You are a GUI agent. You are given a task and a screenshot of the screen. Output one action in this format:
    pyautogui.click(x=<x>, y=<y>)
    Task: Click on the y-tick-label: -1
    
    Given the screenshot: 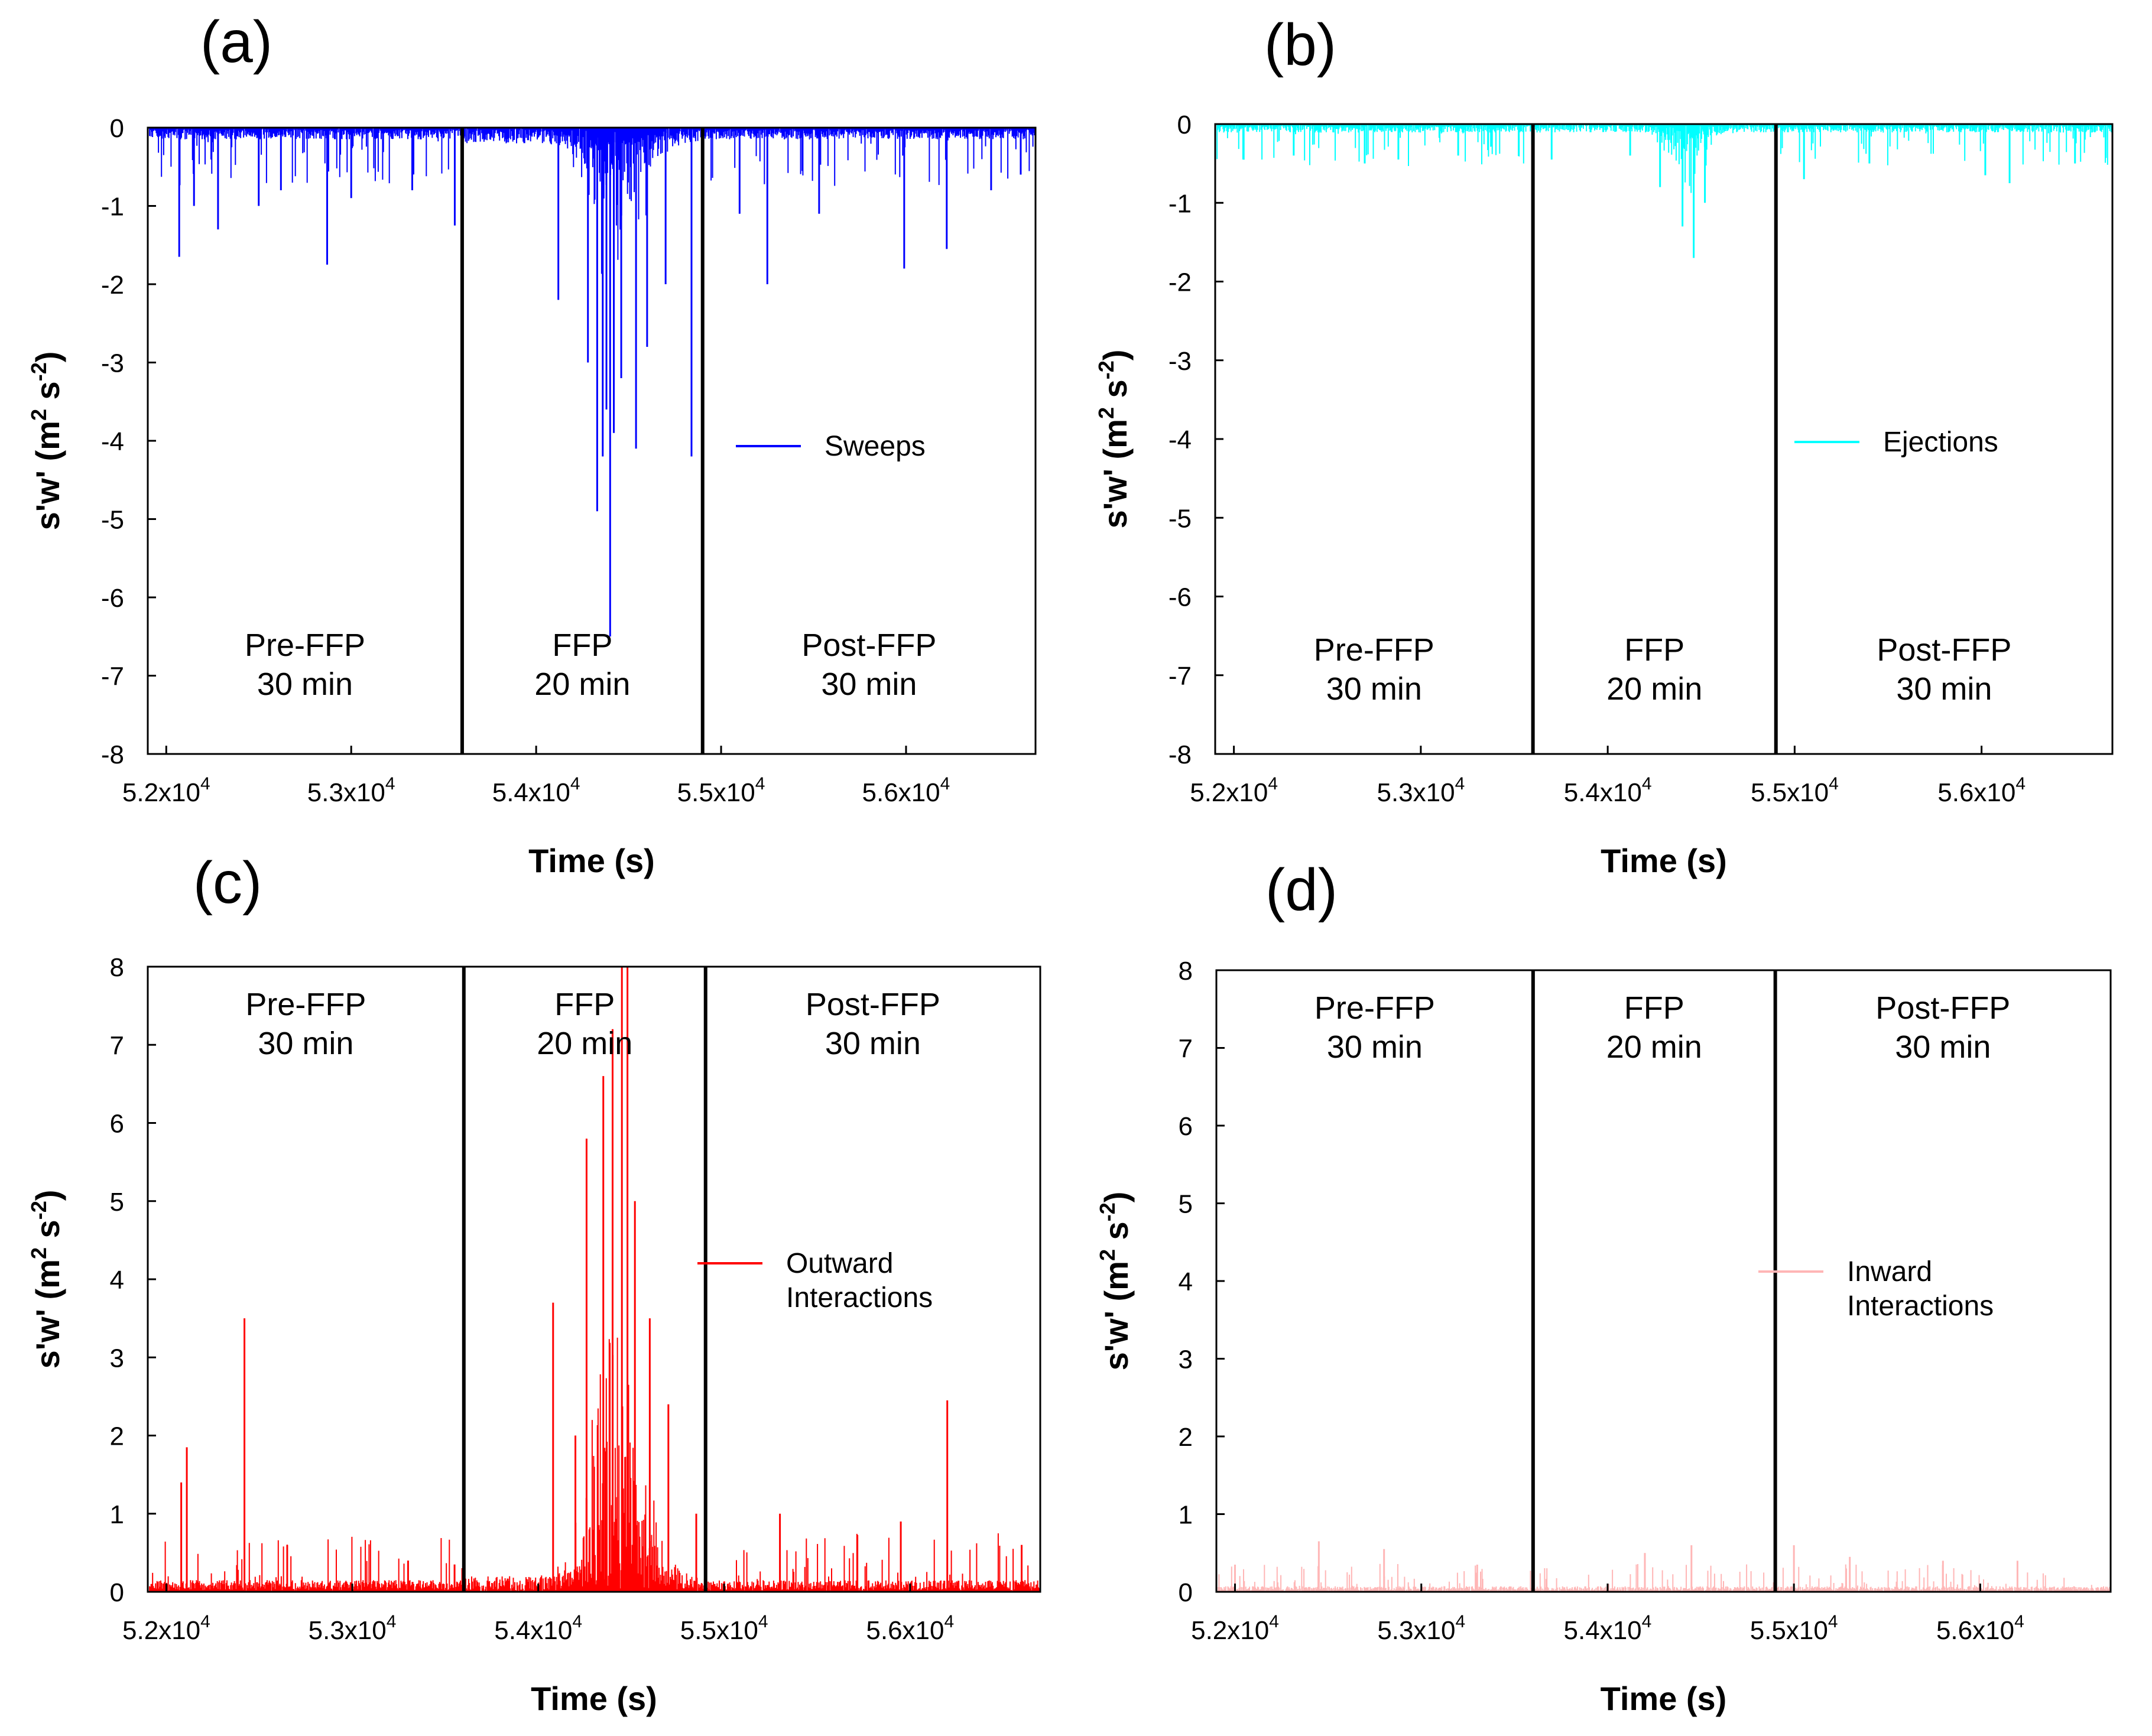 What is the action you would take?
    pyautogui.click(x=113, y=207)
    